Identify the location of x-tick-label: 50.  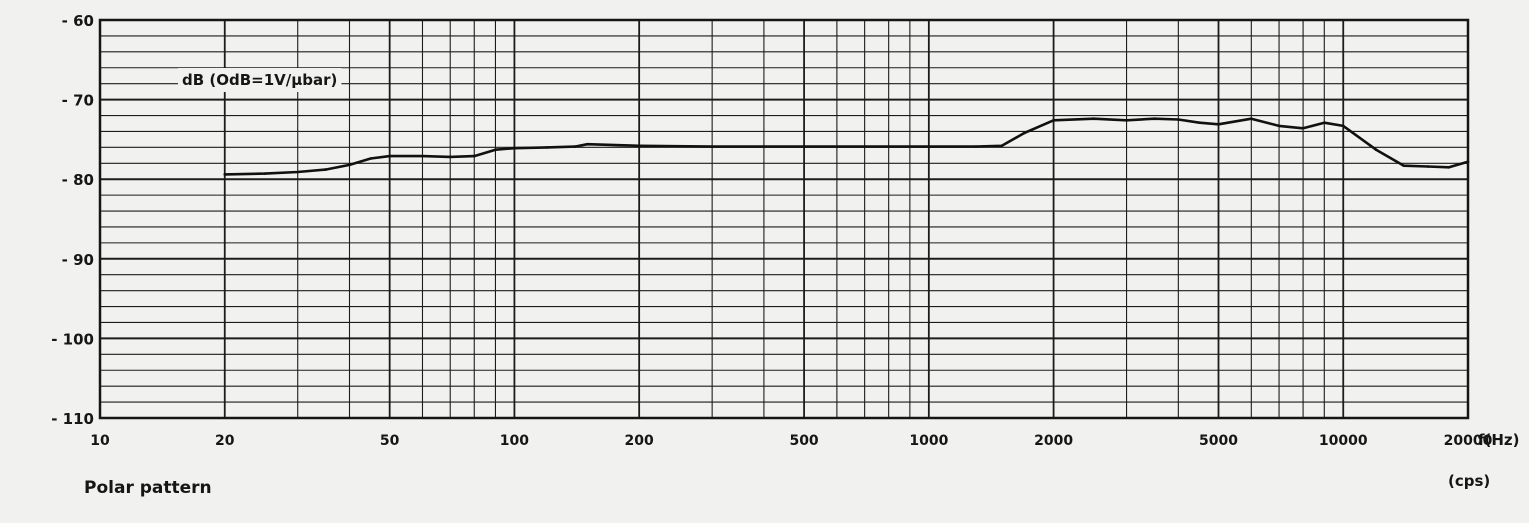
(390, 441).